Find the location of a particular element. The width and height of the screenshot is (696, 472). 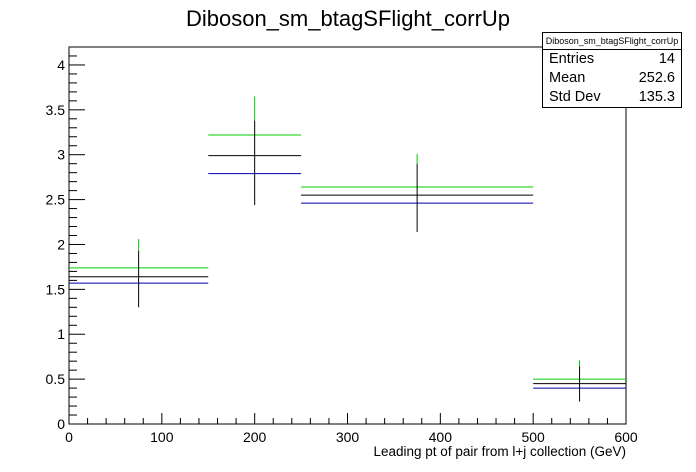

x-tick-label: 0 is located at coordinates (69, 437).